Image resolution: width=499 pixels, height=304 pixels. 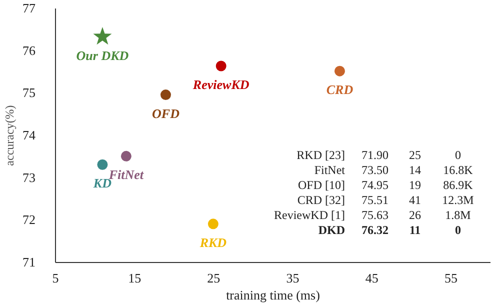 What do you see at coordinates (378, 155) in the screenshot?
I see `text: RKD [23] 71.90 25 0` at bounding box center [378, 155].